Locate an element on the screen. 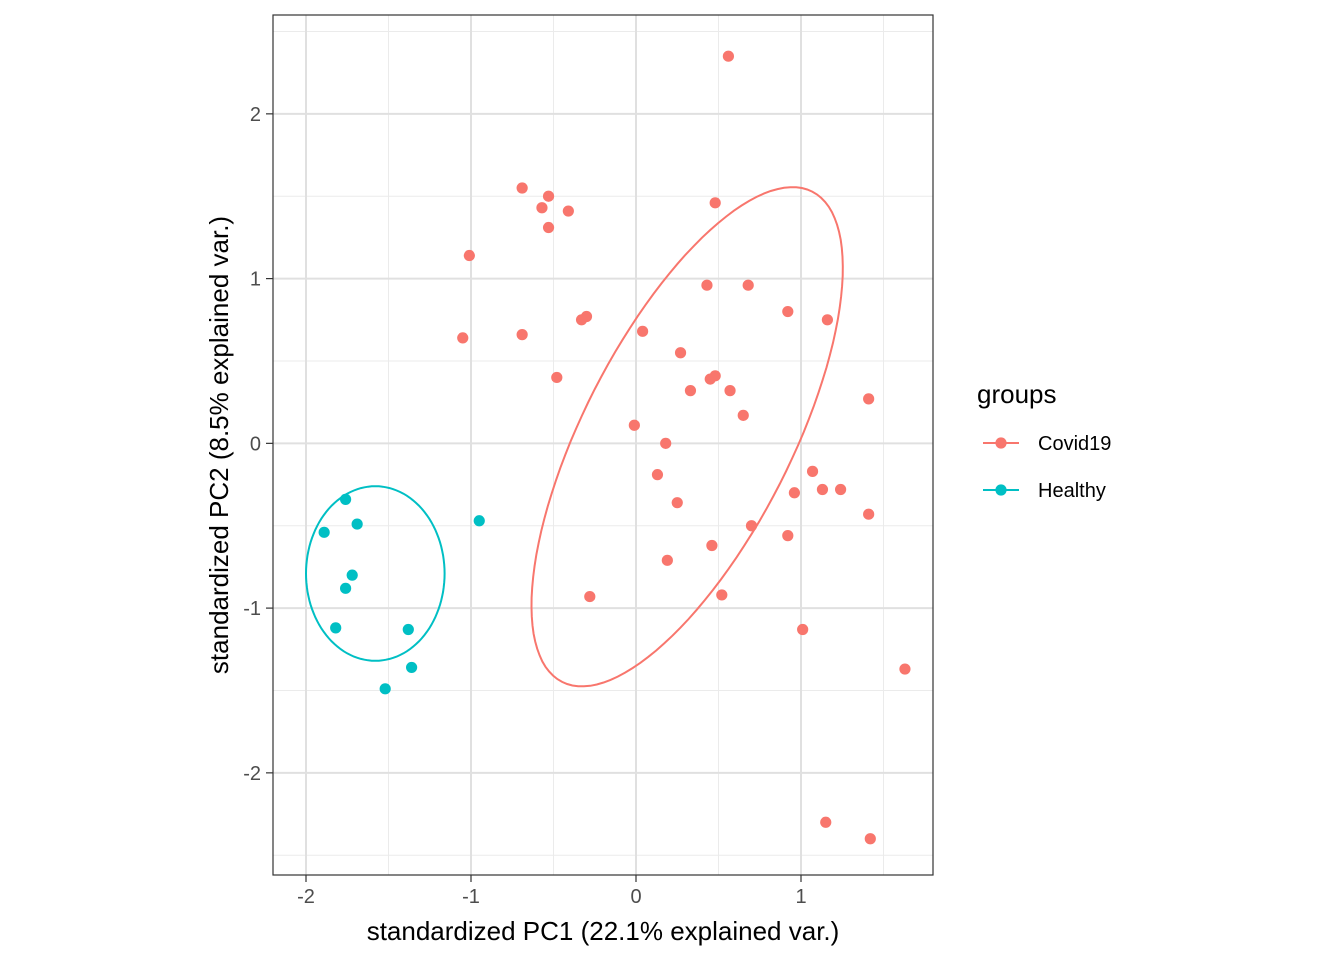  legend-label: Healthy is located at coordinates (1072, 491).